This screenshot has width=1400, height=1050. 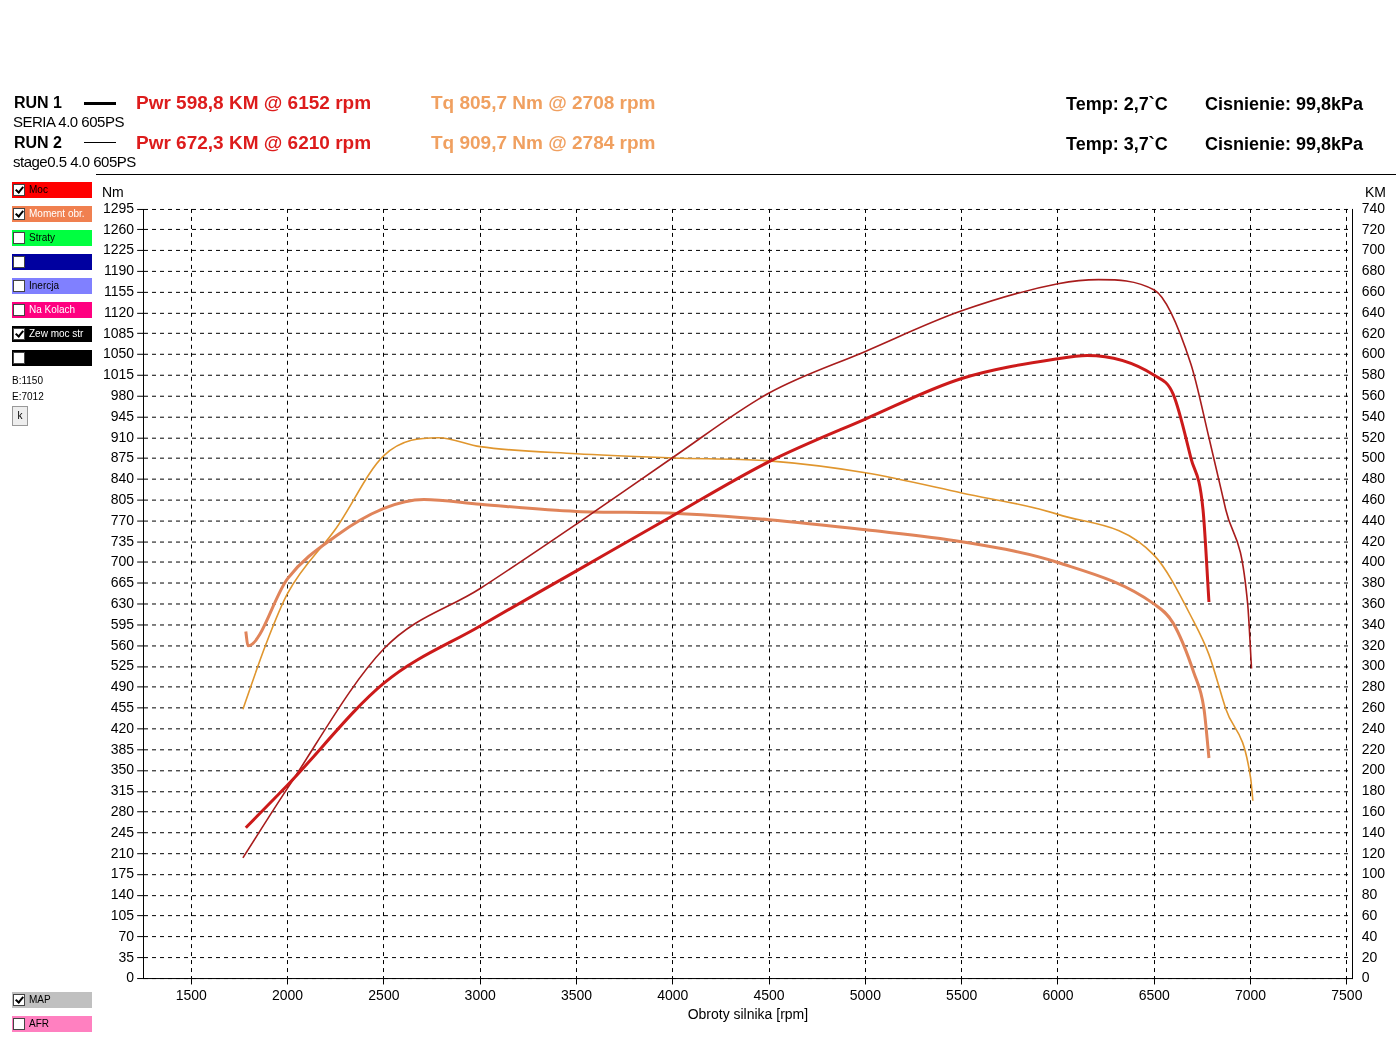 What do you see at coordinates (1250, 994) in the screenshot?
I see `x-tick-label: 7000` at bounding box center [1250, 994].